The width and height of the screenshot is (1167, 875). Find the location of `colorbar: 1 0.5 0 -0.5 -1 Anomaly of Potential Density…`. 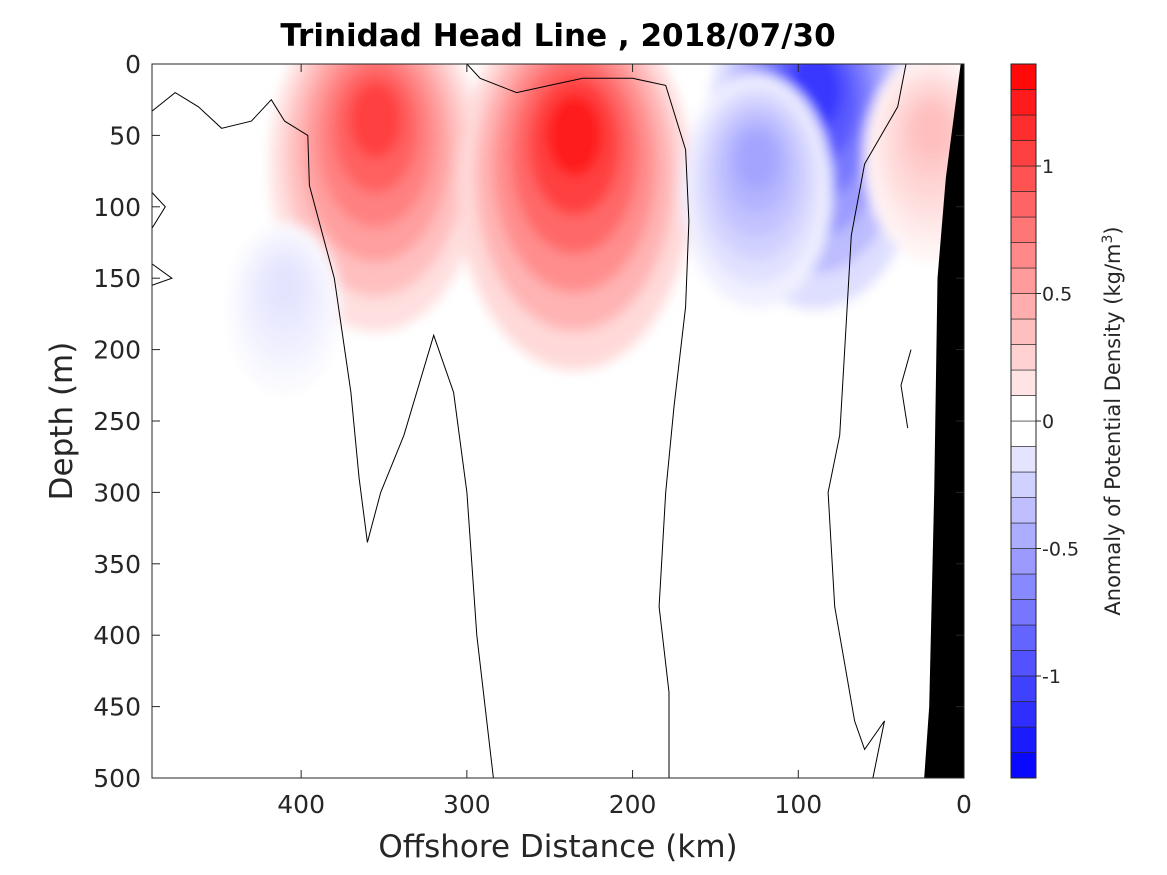

colorbar: 1 0.5 0 -0.5 -1 Anomaly of Potential Density… is located at coordinates (1067, 421).